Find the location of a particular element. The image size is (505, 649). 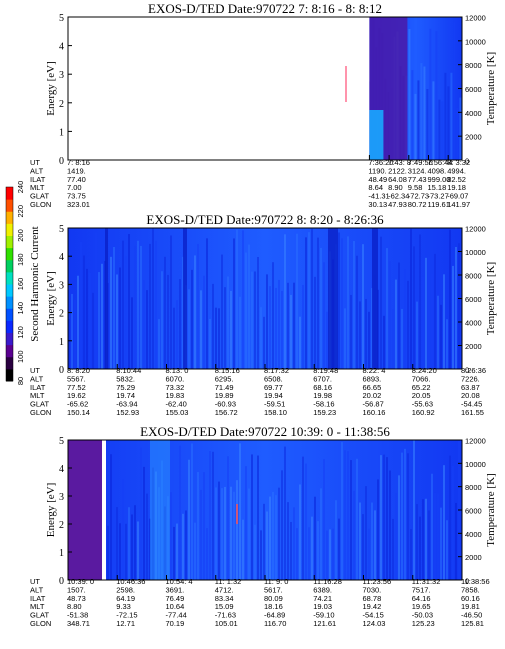

row-label: GLAT is located at coordinates (39, 196).